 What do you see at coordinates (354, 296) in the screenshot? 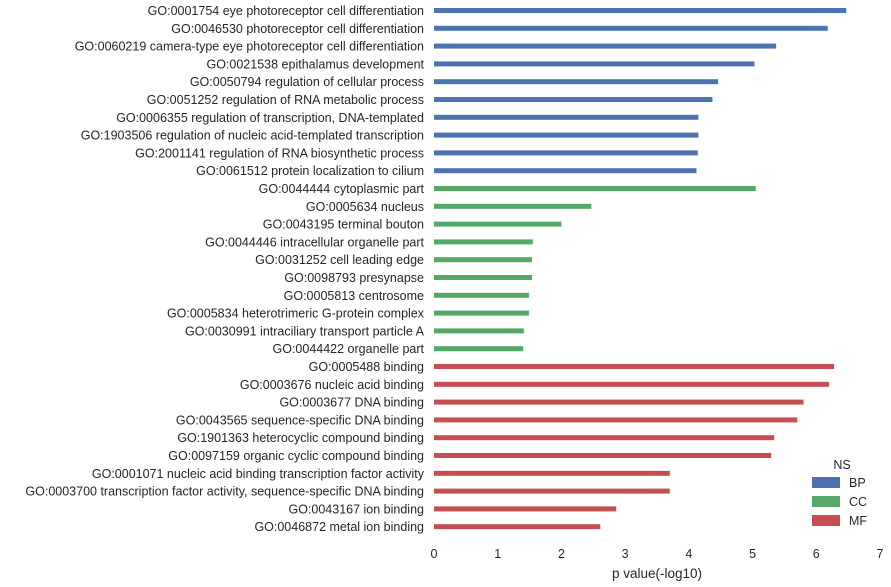
I see `category-label: GO:0005813 centrosome` at bounding box center [354, 296].